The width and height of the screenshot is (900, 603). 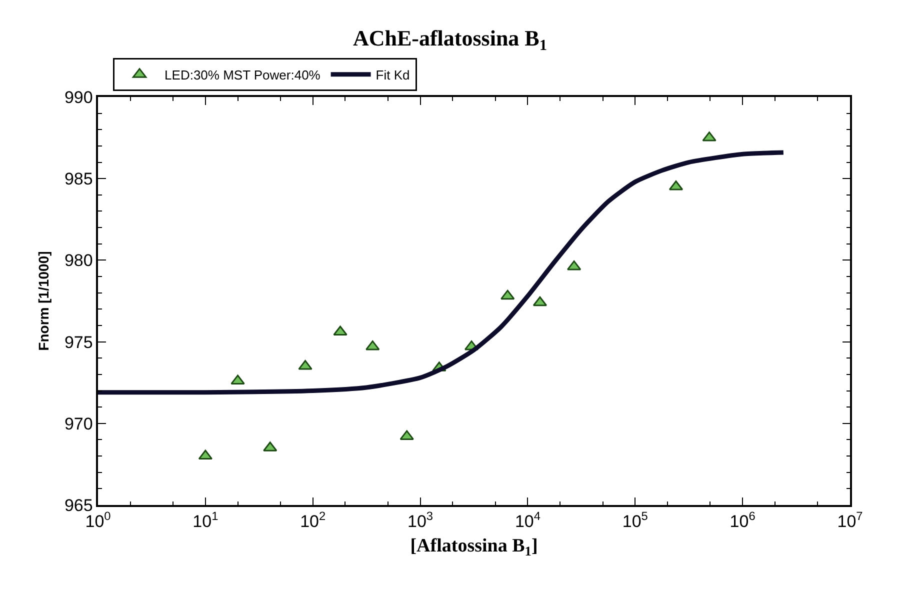 I want to click on legend-label: LED:30% MST Power:40%, so click(x=242, y=74).